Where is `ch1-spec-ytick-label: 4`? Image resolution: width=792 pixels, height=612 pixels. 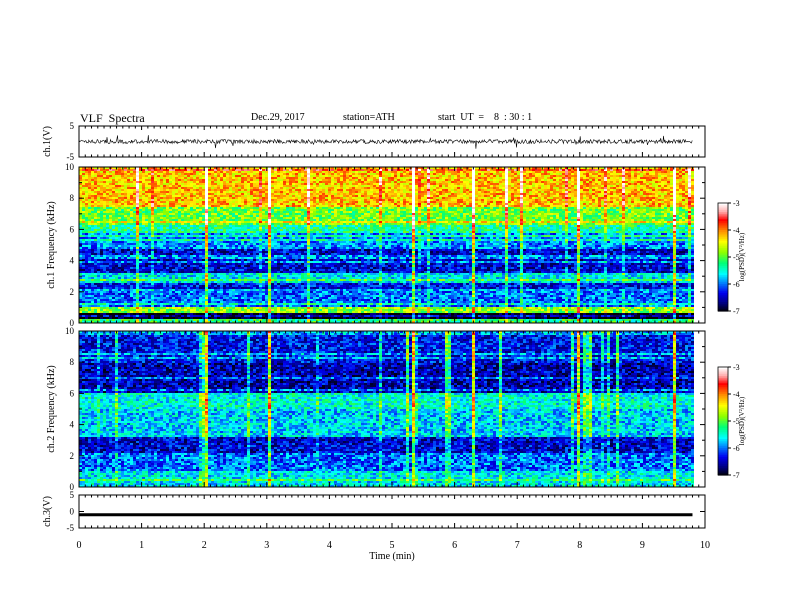
ch1-spec-ytick-label: 4 is located at coordinates (72, 261).